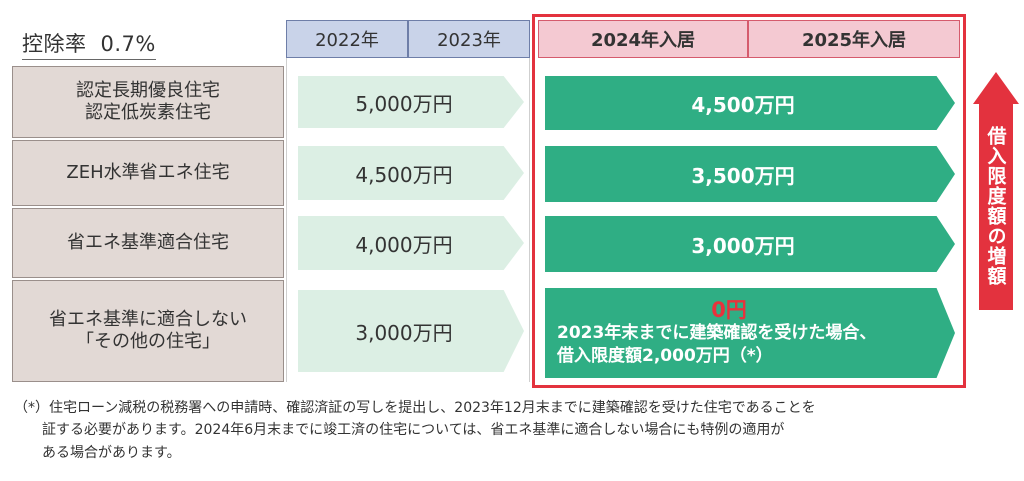 The image size is (1024, 481). I want to click on row-label-zeh-housing: ZEH水準省エネ住宅, so click(148, 173).